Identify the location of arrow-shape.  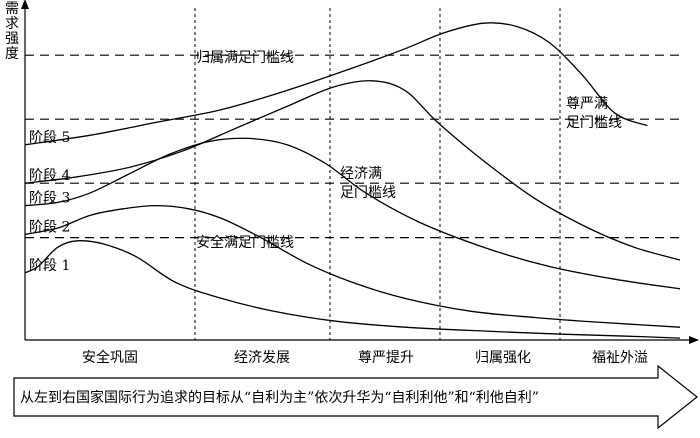
(355, 397).